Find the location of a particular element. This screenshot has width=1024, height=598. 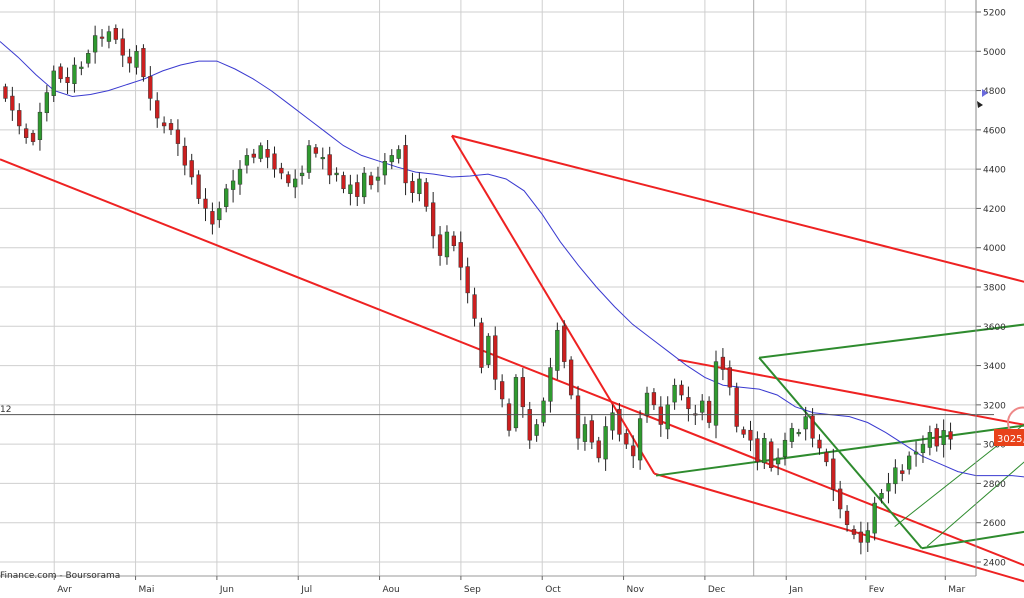

x-tick-label: Oct is located at coordinates (553, 589).